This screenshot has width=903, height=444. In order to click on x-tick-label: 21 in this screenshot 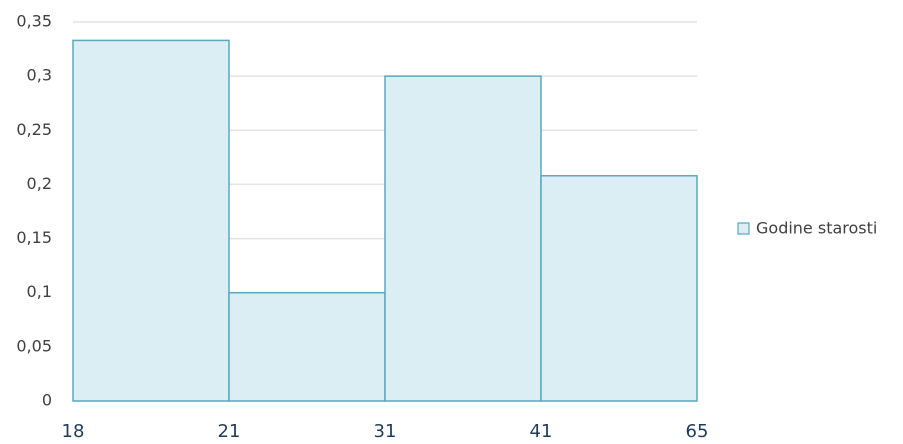, I will do `click(229, 431)`.